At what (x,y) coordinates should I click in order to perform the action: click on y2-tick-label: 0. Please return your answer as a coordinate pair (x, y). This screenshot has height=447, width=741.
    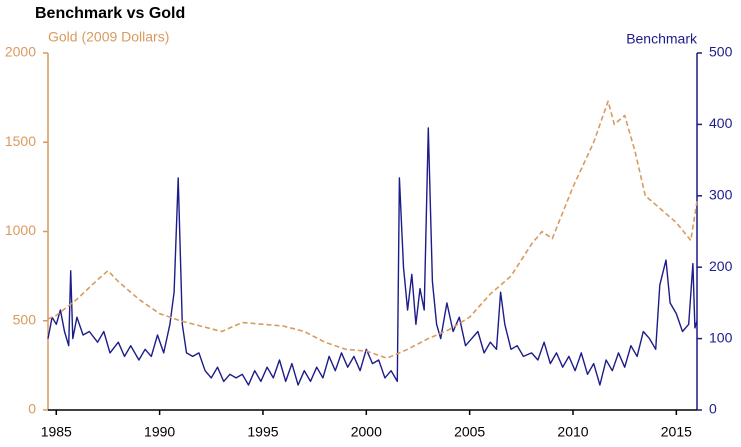
    Looking at the image, I should click on (713, 409).